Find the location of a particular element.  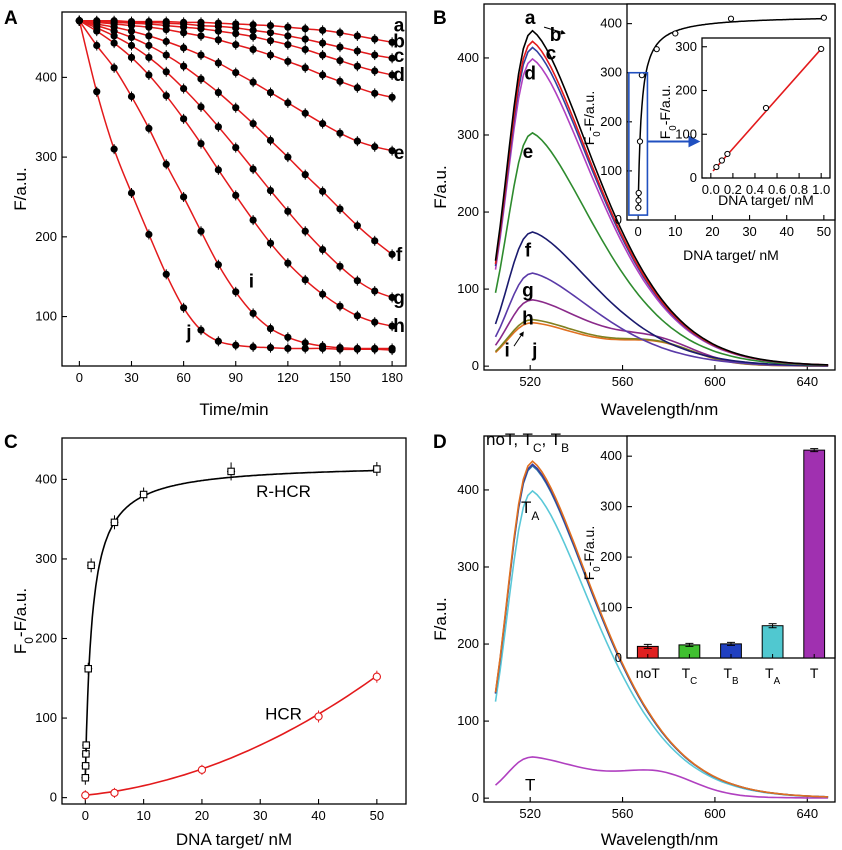

panel-a-y-tick-label: 200 is located at coordinates (46, 236).